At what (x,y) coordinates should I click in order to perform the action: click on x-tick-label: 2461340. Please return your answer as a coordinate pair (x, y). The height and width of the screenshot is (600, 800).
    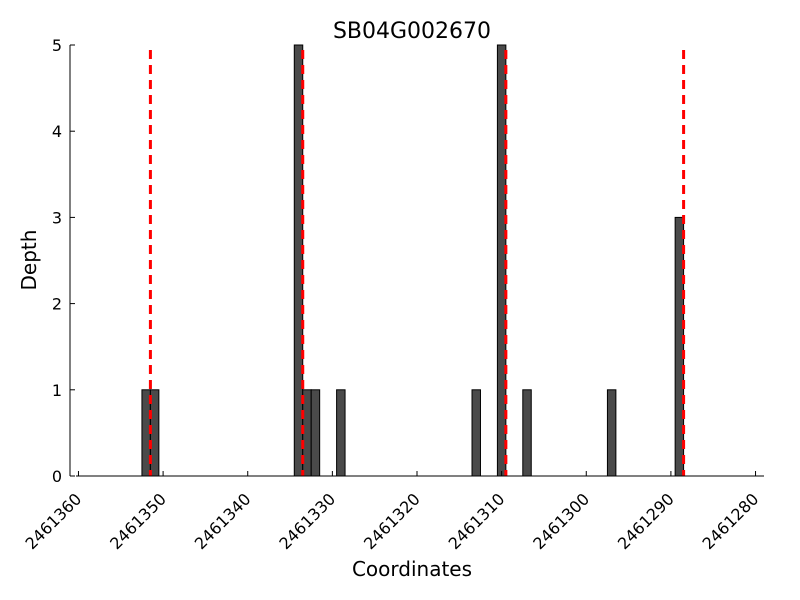
    Looking at the image, I should click on (223, 521).